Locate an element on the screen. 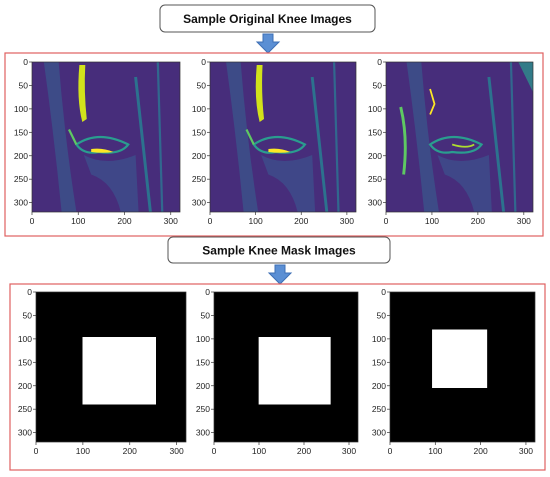 This screenshot has height=477, width=550. section-label: Sample Original Knee Images is located at coordinates (267, 19).